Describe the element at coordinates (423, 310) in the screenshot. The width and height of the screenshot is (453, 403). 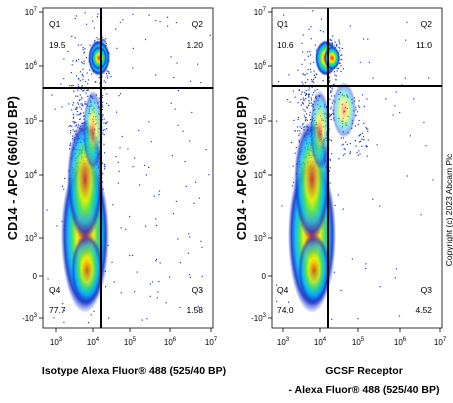
I see `q3-value-2: 4.52` at that location.